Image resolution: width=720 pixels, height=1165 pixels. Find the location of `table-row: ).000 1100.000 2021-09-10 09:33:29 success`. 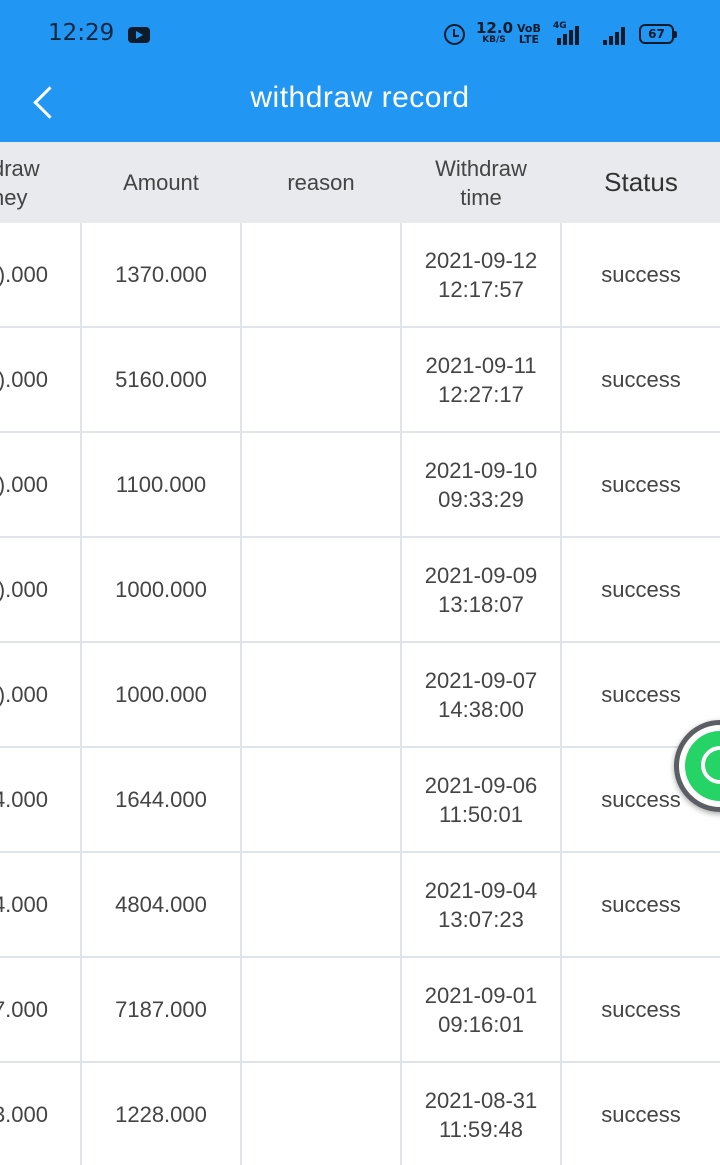

table-row: ).000 1100.000 2021-09-10 09:33:29 success is located at coordinates (360, 485).